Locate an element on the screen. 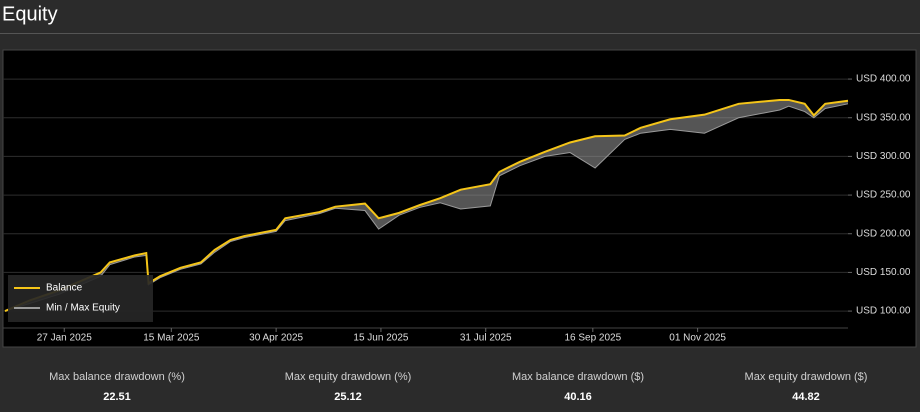 This screenshot has width=920, height=412. y-tick-label: USD 150.00 is located at coordinates (883, 272).